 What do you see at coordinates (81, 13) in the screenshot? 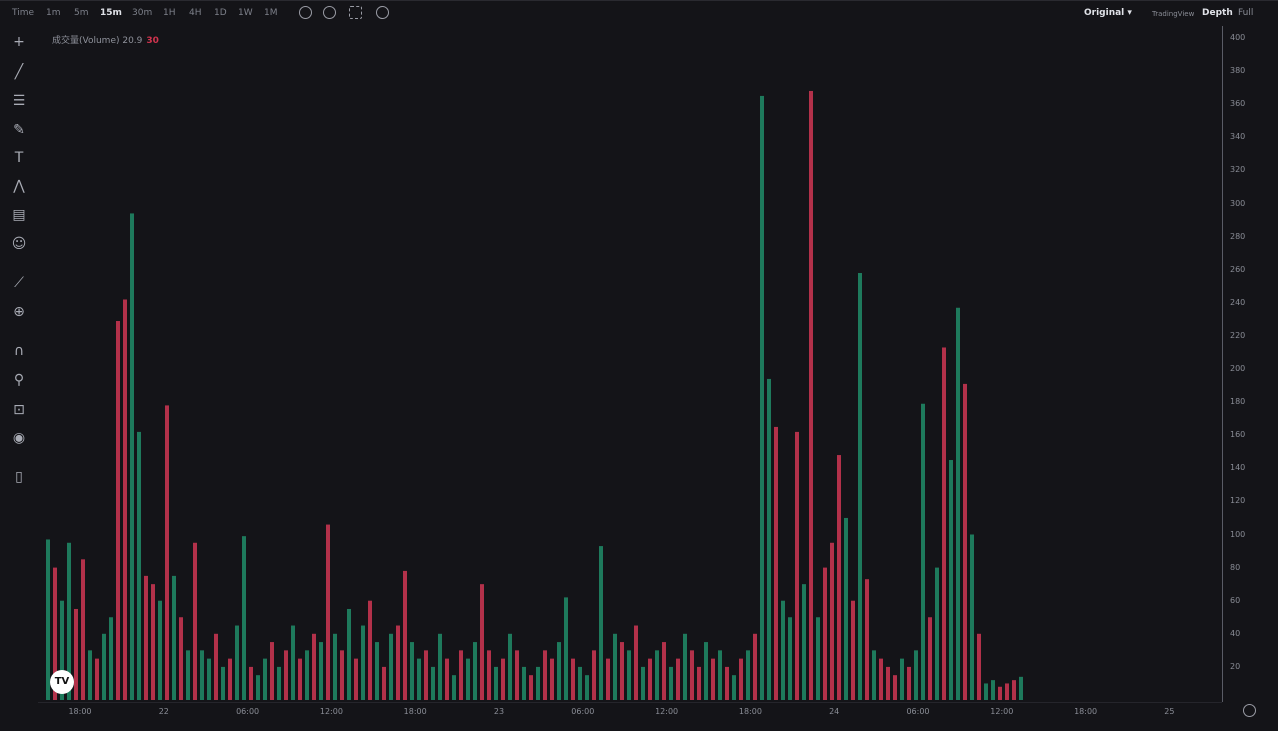
I see `timeframe-5m: 5m` at bounding box center [81, 13].